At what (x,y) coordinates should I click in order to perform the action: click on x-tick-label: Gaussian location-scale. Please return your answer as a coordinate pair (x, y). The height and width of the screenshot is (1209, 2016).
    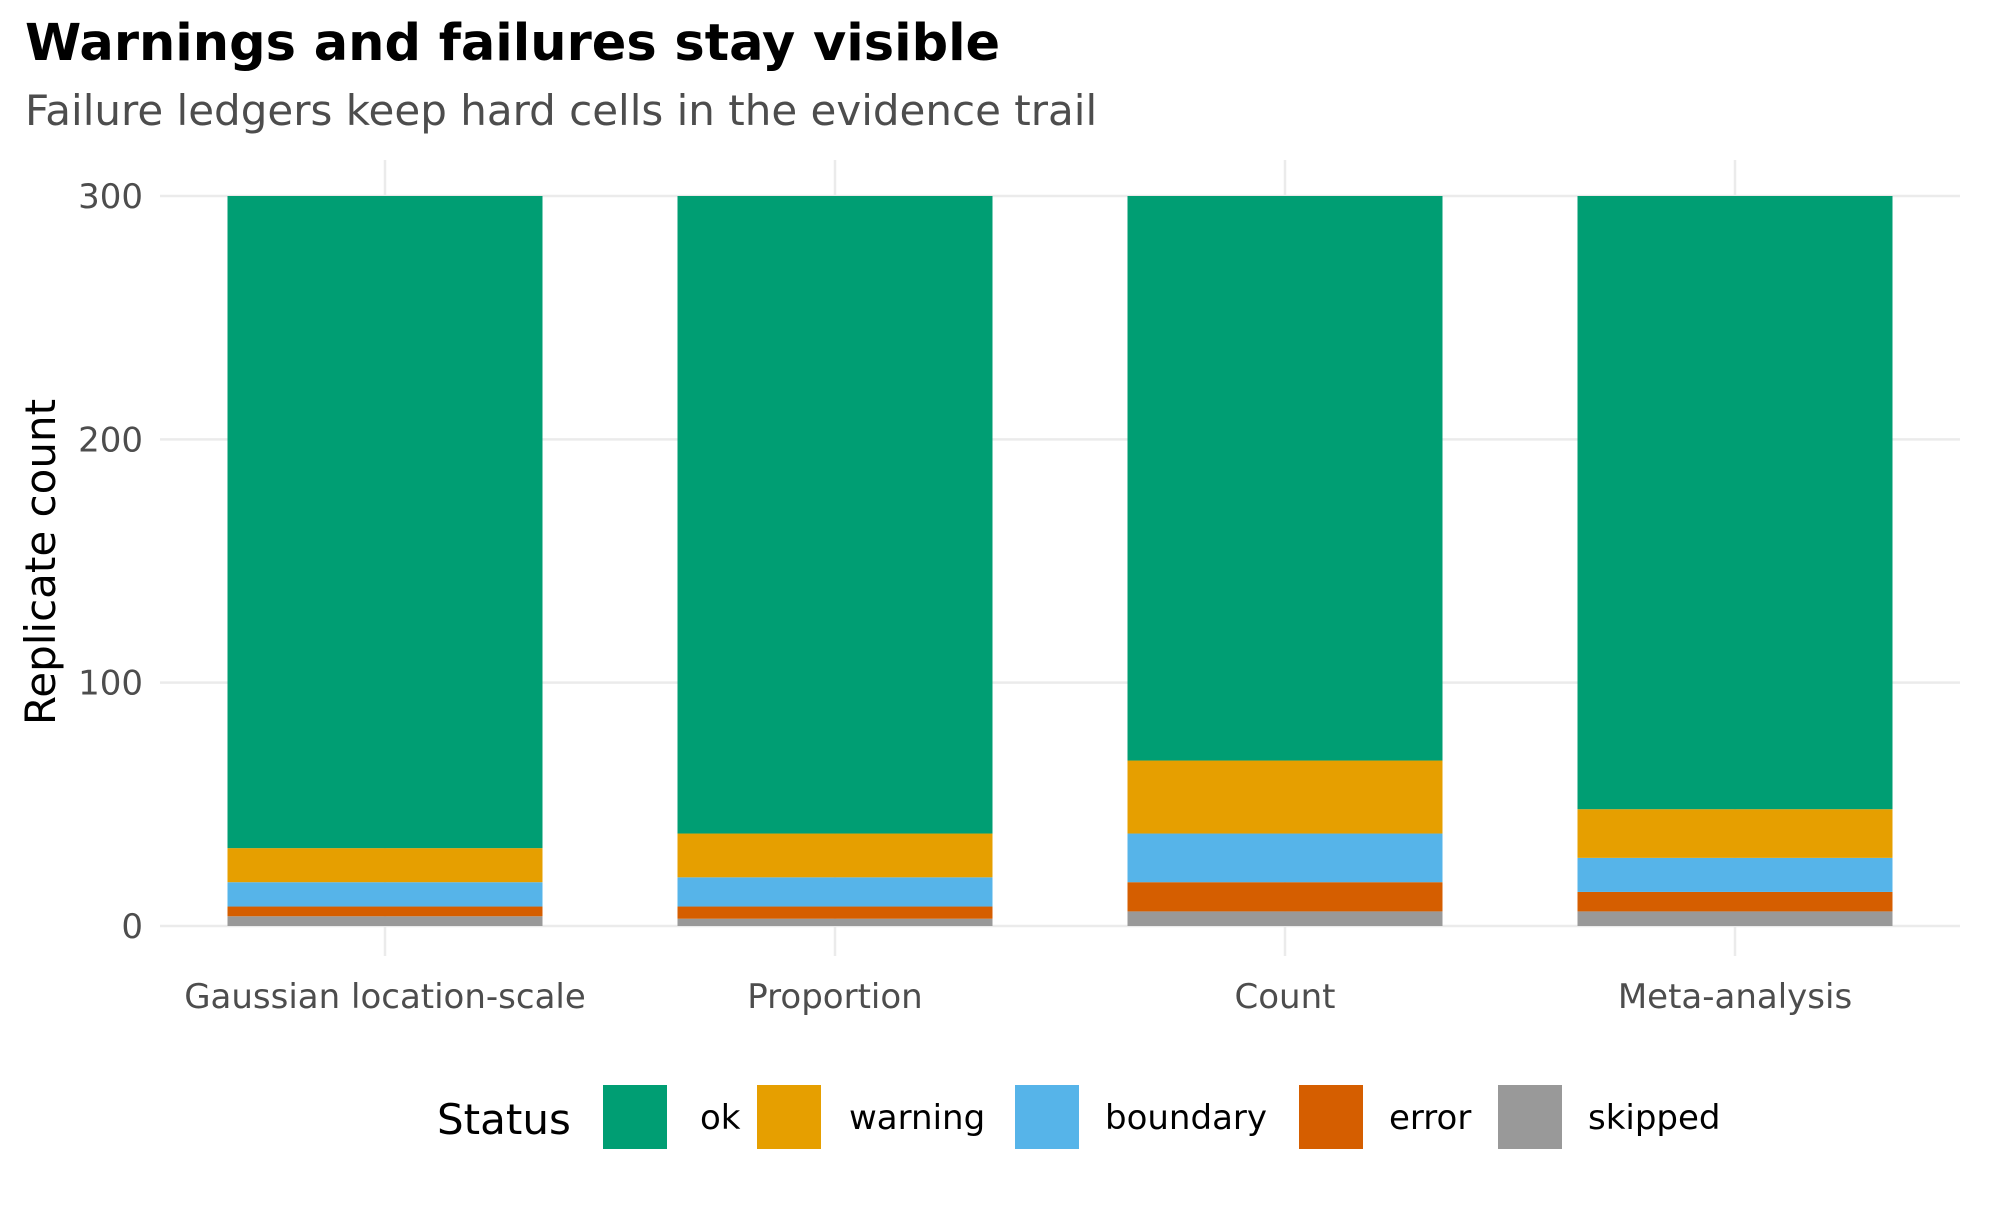
    Looking at the image, I should click on (385, 997).